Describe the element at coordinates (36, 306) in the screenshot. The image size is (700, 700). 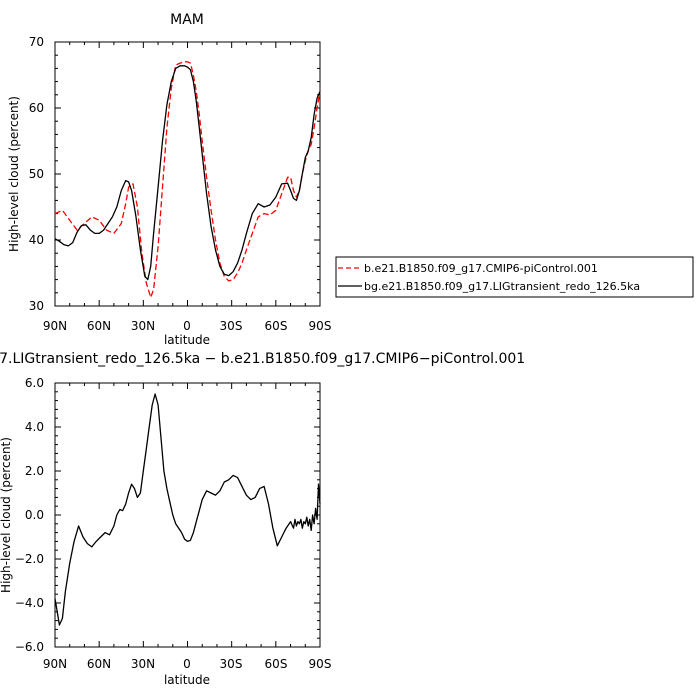
I see `top-y-tick-label: 30` at that location.